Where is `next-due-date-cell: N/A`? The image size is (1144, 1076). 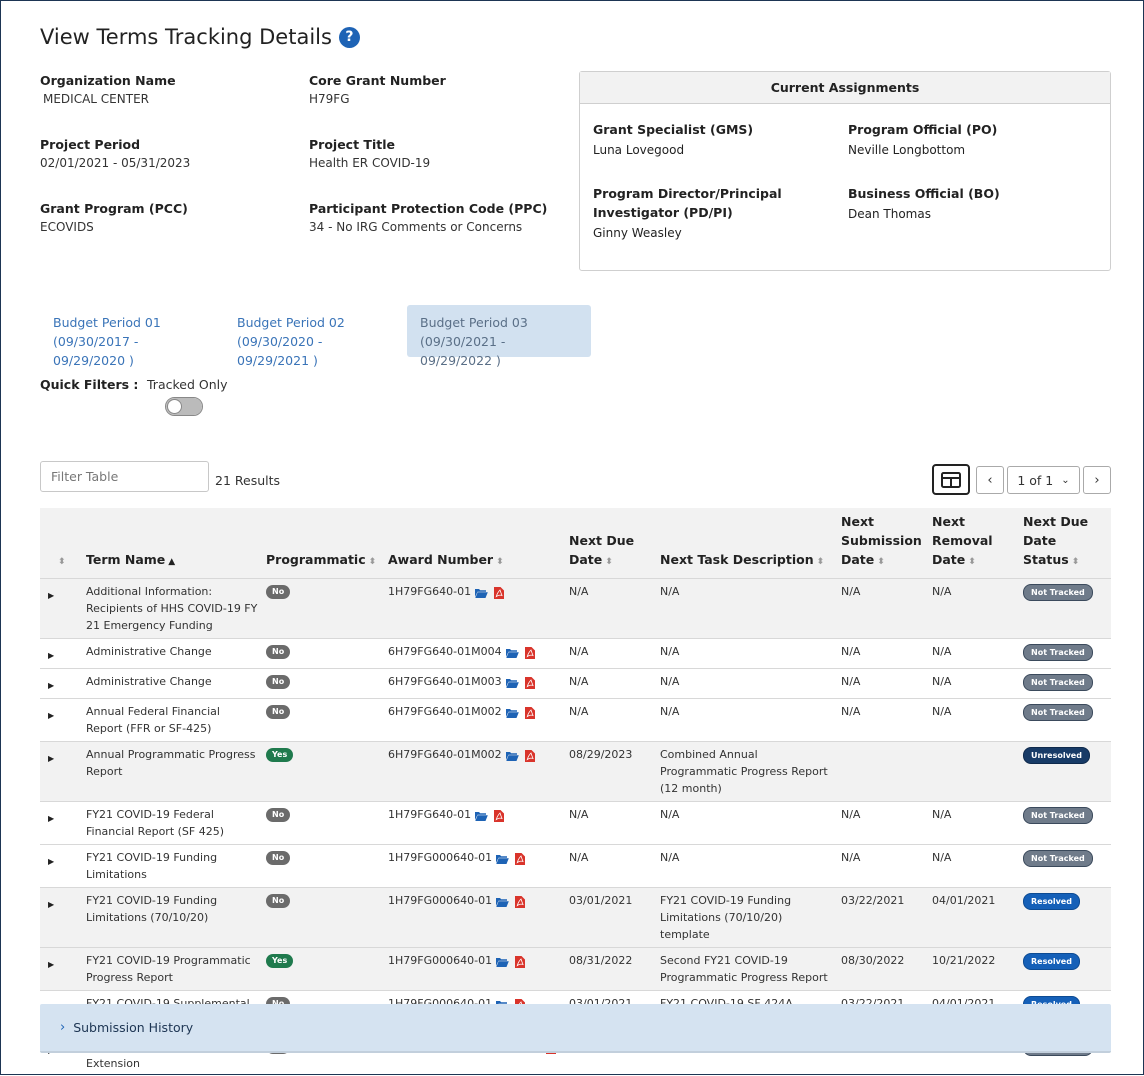 next-due-date-cell: N/A is located at coordinates (610, 823).